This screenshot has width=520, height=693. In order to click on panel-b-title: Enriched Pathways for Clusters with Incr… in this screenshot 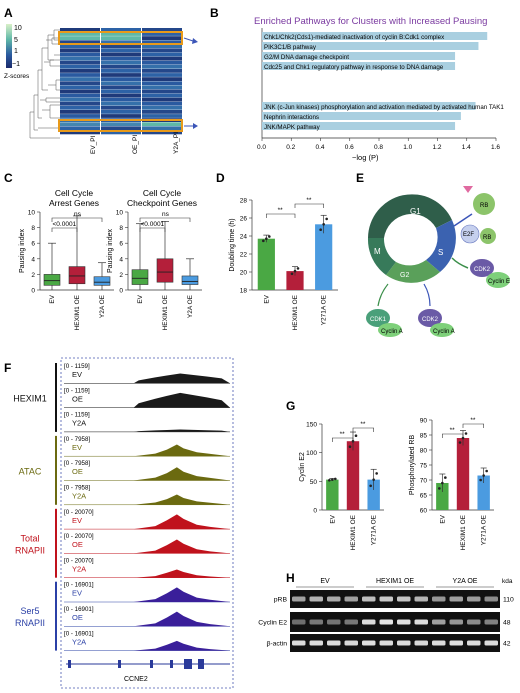, I will do `click(370, 21)`.